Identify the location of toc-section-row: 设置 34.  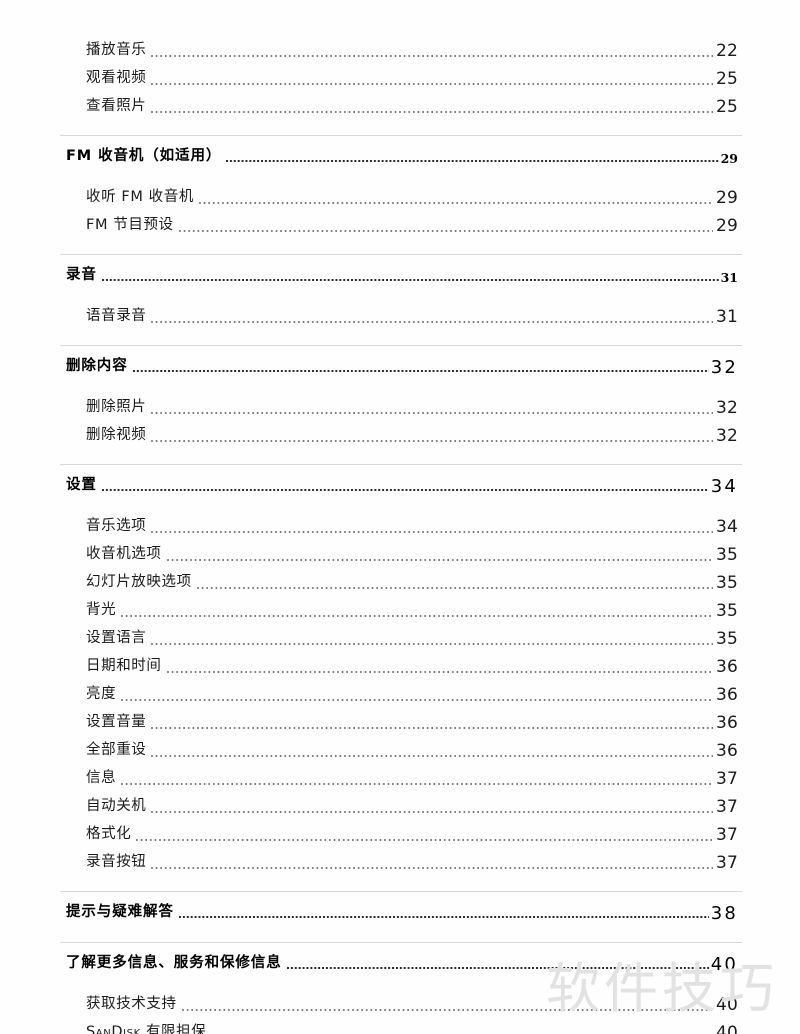
(400, 481).